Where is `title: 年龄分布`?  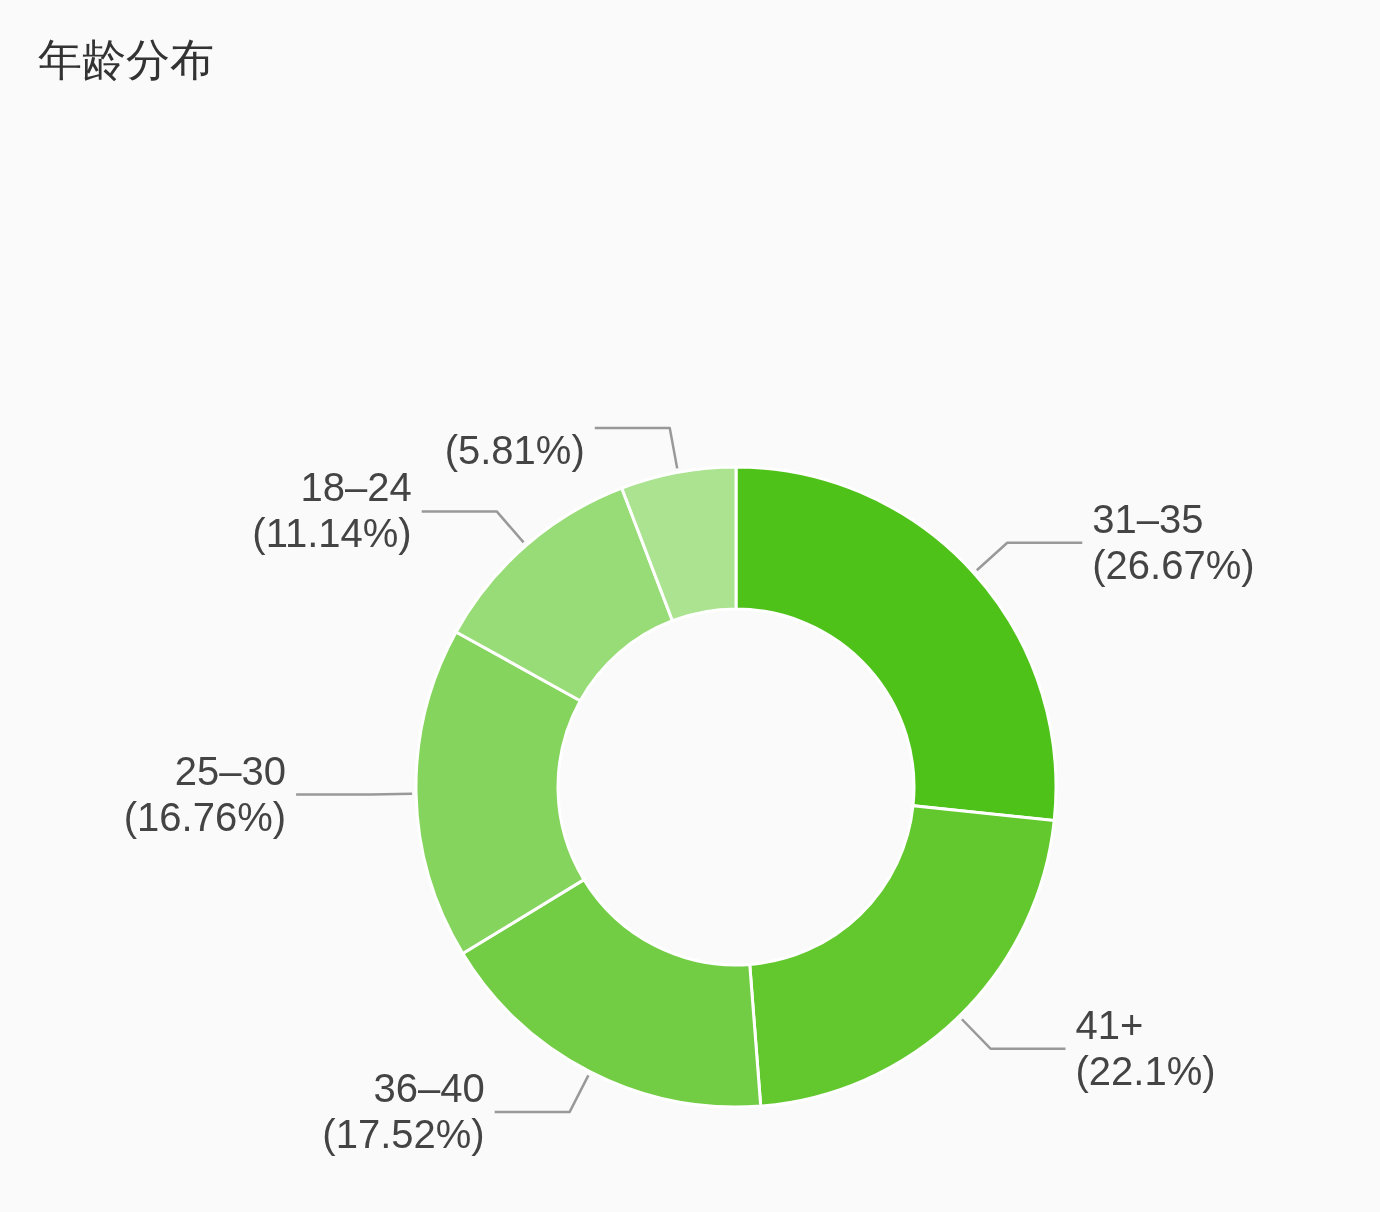
title: 年龄分布 is located at coordinates (126, 59).